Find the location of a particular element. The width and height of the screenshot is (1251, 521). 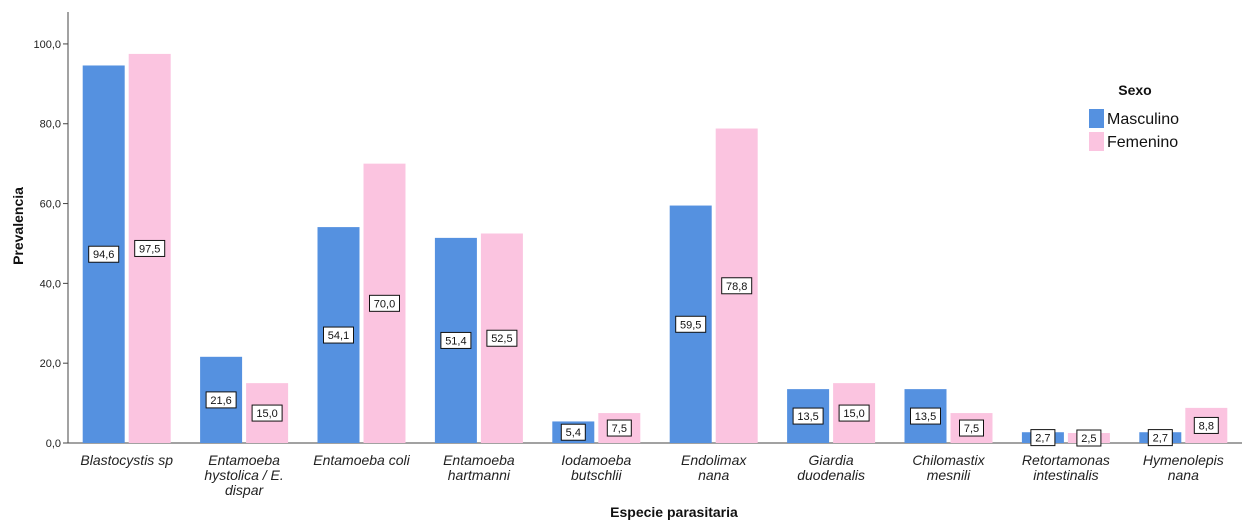

category-label: hartmanni is located at coordinates (479, 475).